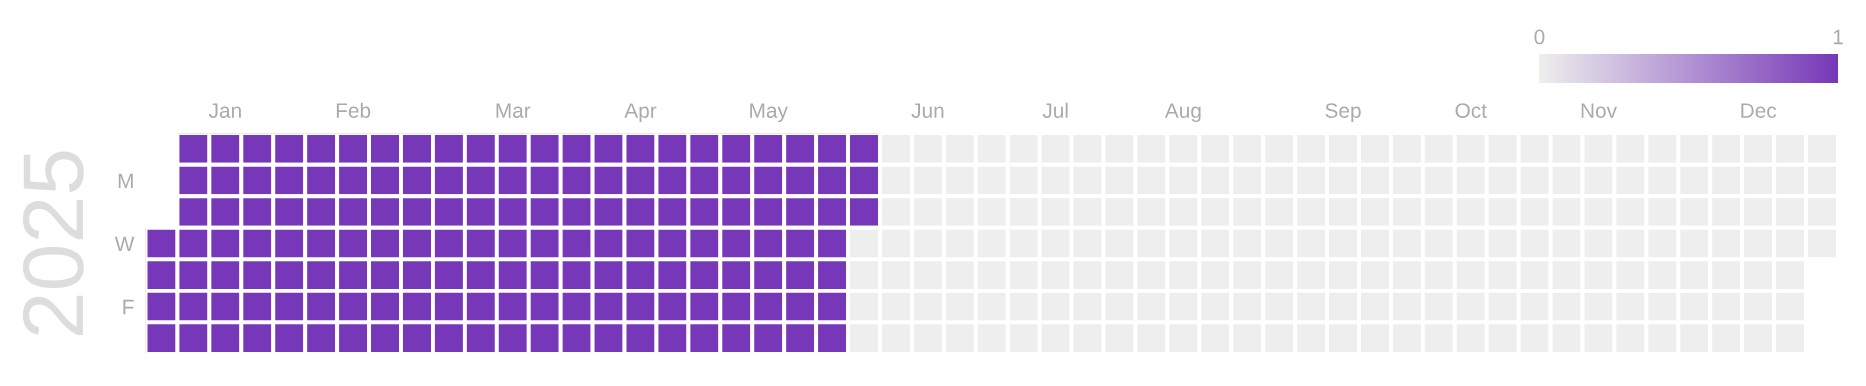 This screenshot has height=386, width=1866. What do you see at coordinates (1182, 113) in the screenshot?
I see `x-tick-label: Aug` at bounding box center [1182, 113].